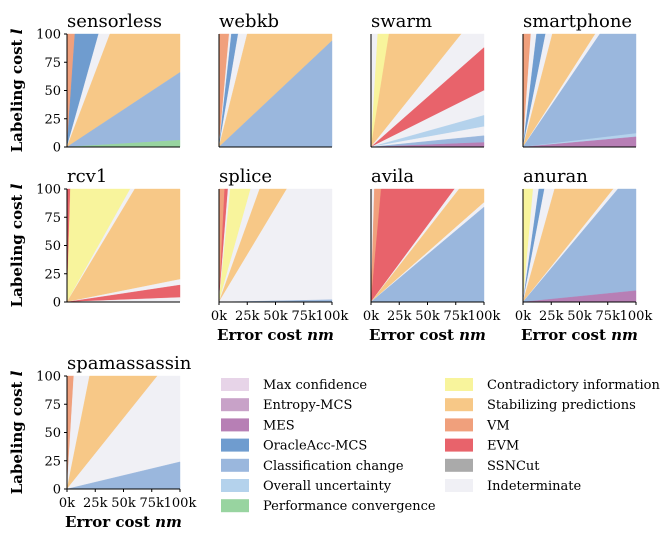  I want to click on legend-item-contradictory-information: Contradictory information, so click(553, 385).